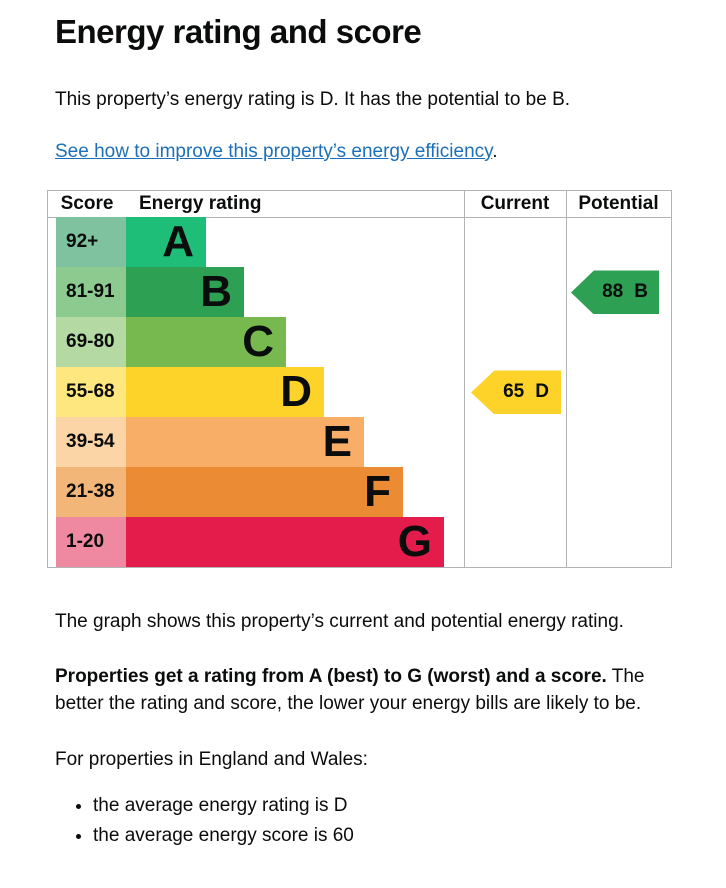  I want to click on band-row-f: 21-38 F, so click(246, 492).